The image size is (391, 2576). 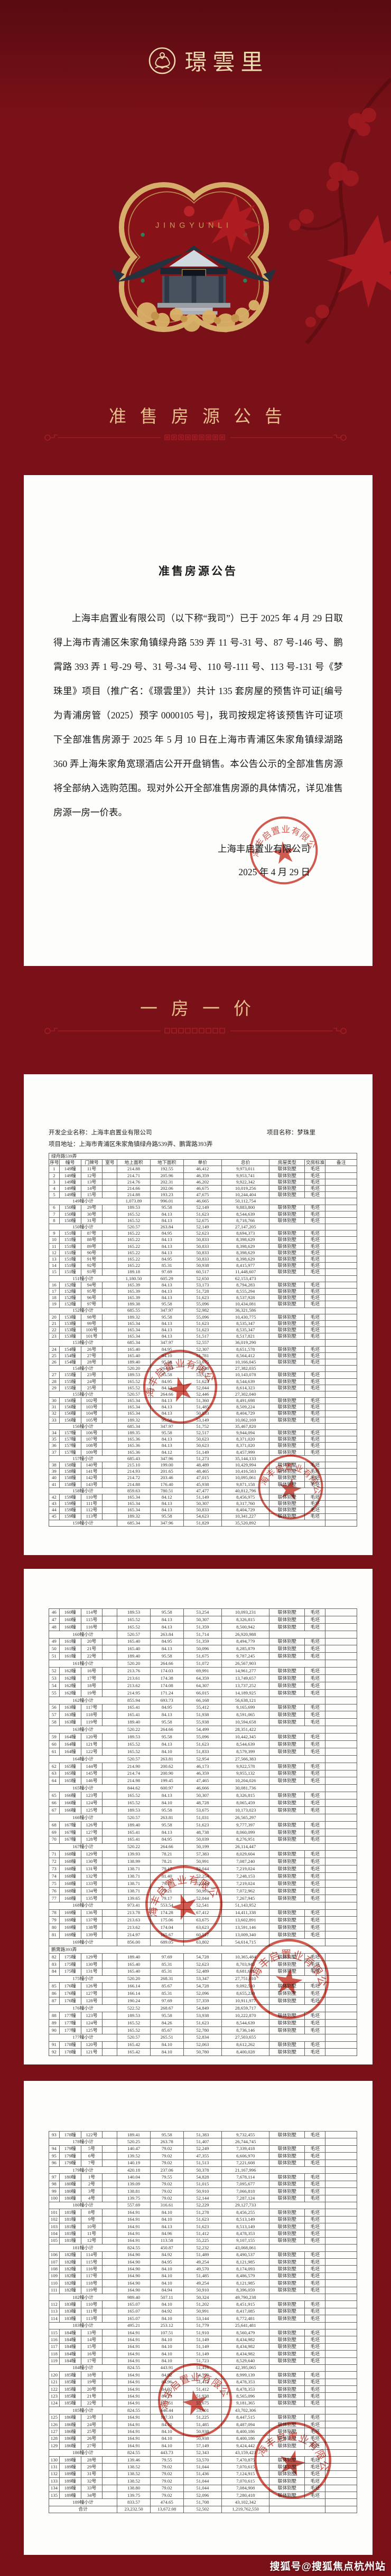 I want to click on brand-logo: 璟雲里, so click(x=202, y=60).